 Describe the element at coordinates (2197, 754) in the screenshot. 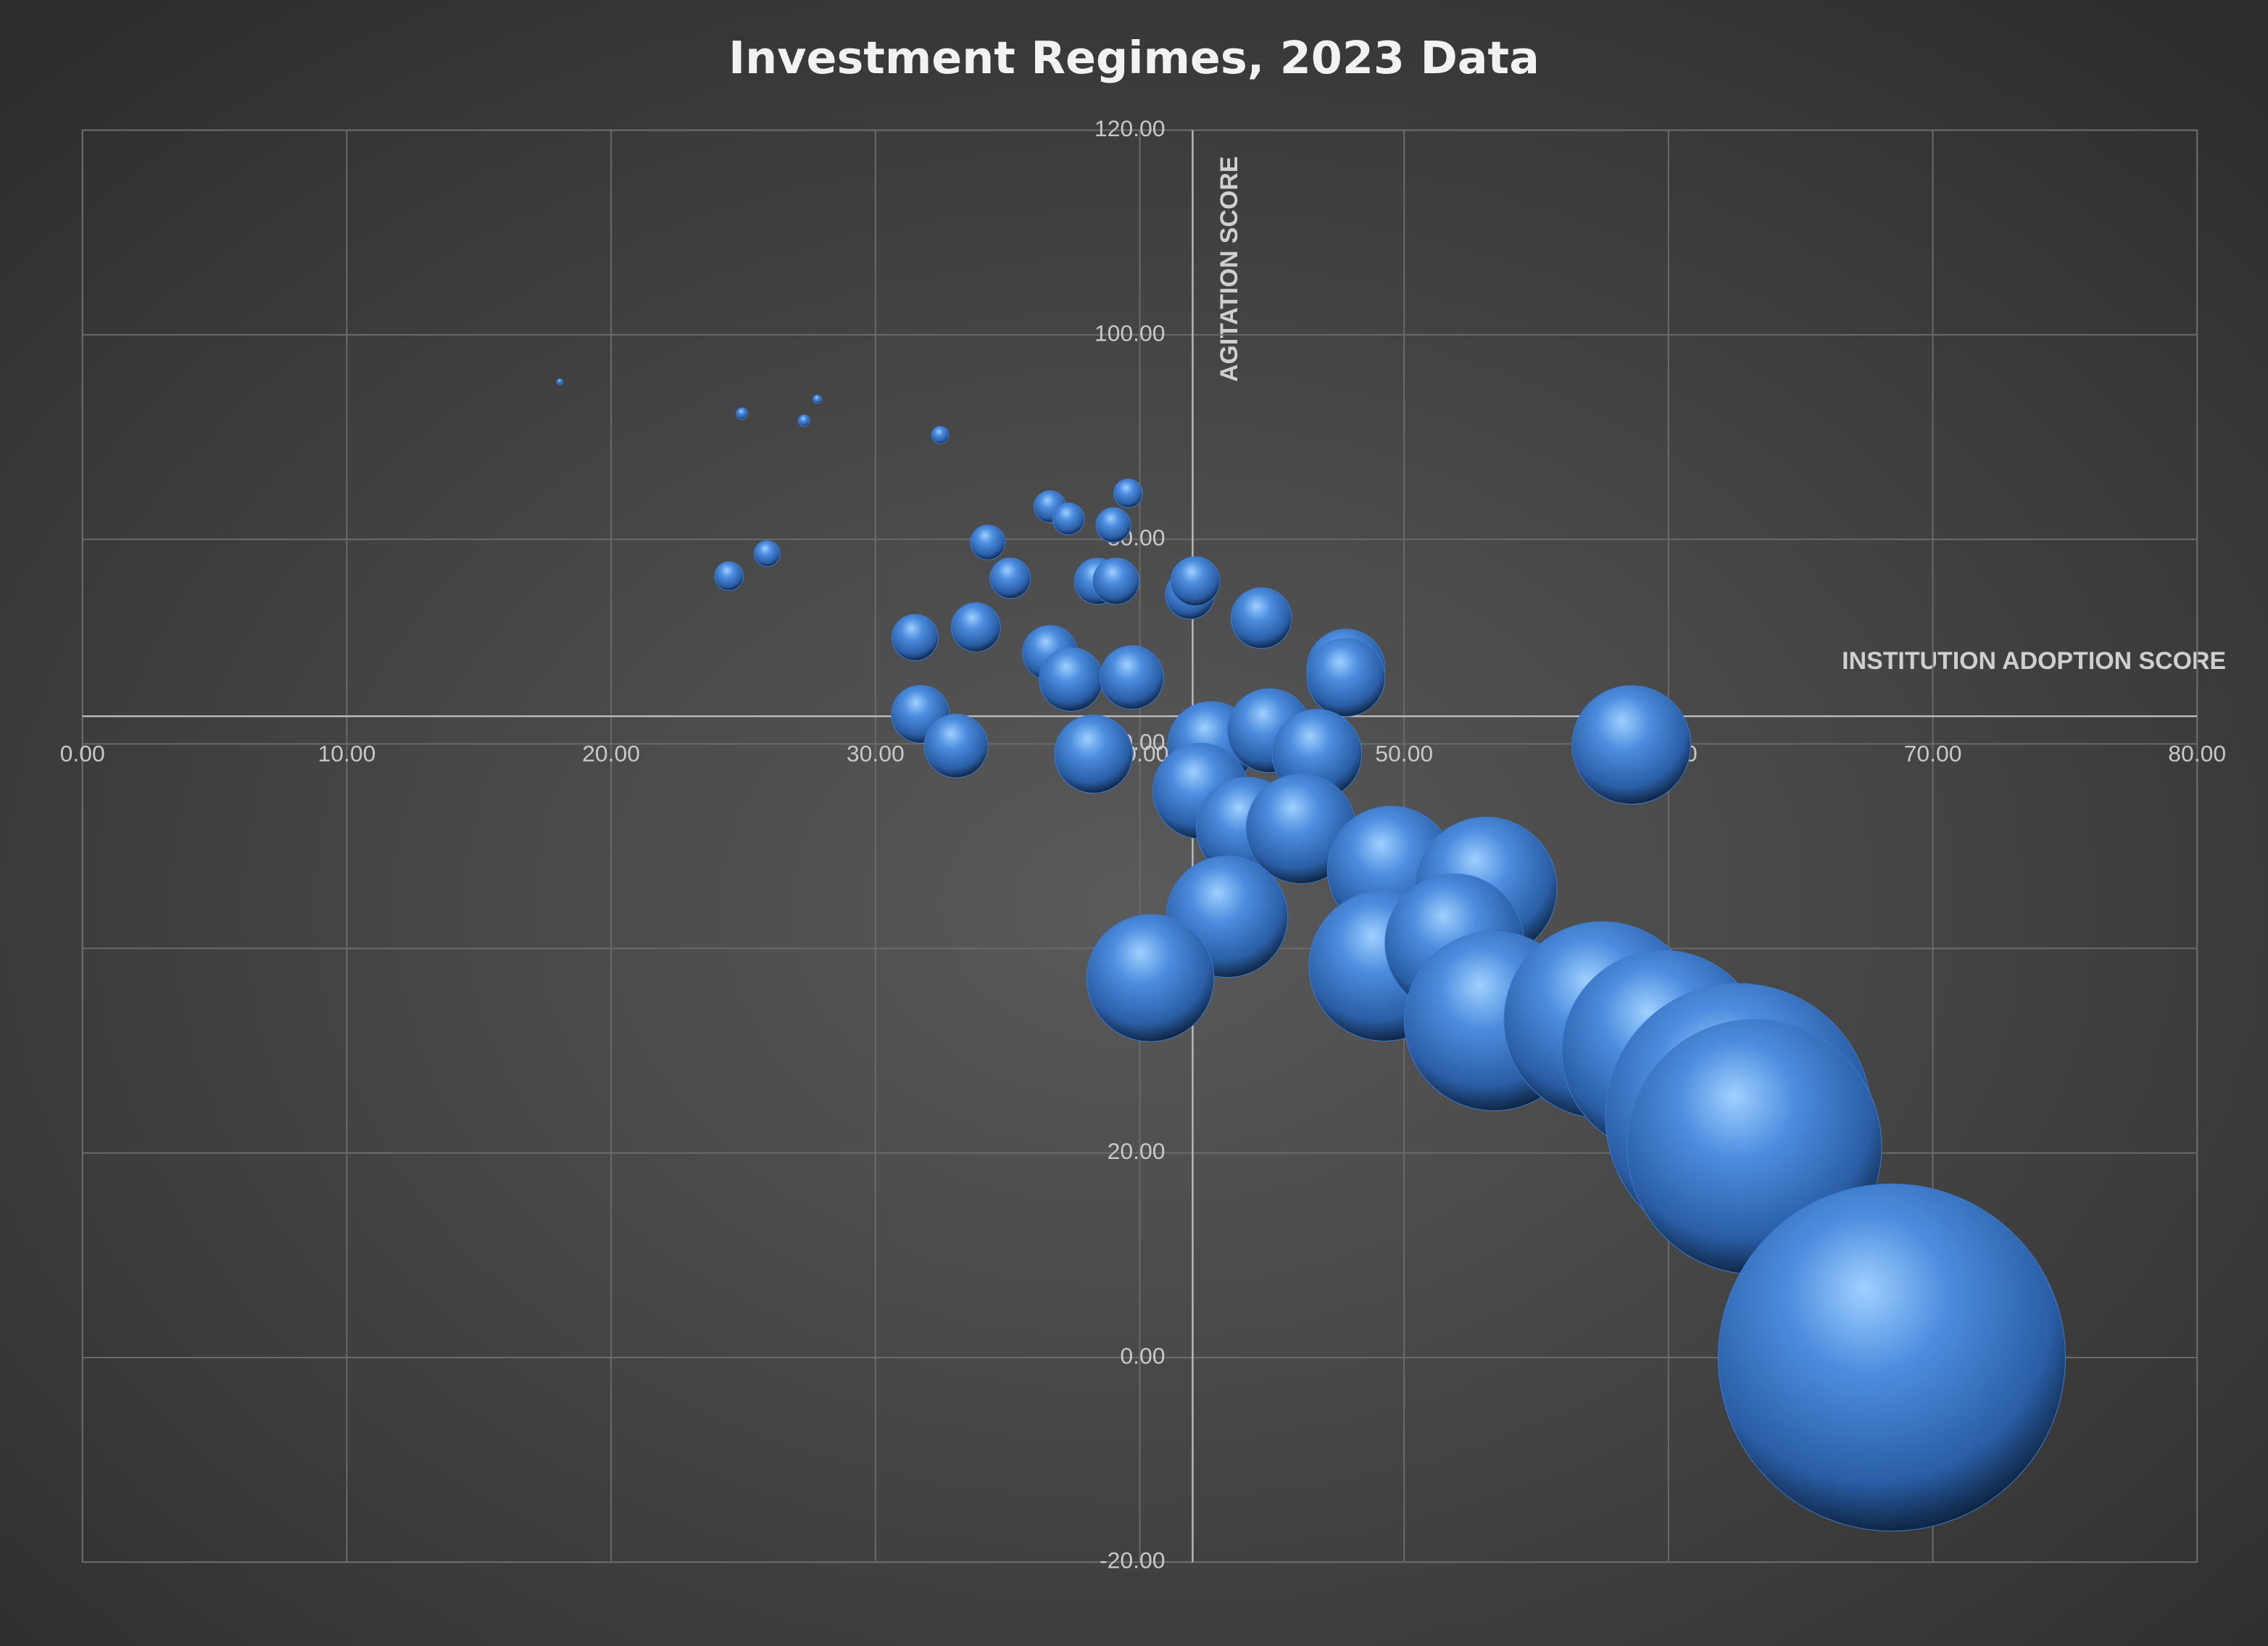

I see `x-tick-label: 80.00` at that location.